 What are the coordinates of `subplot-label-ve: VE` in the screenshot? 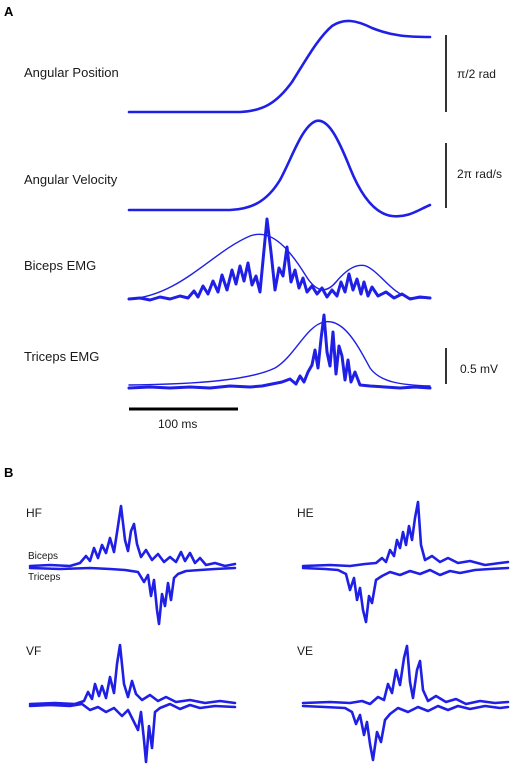 It's located at (305, 651).